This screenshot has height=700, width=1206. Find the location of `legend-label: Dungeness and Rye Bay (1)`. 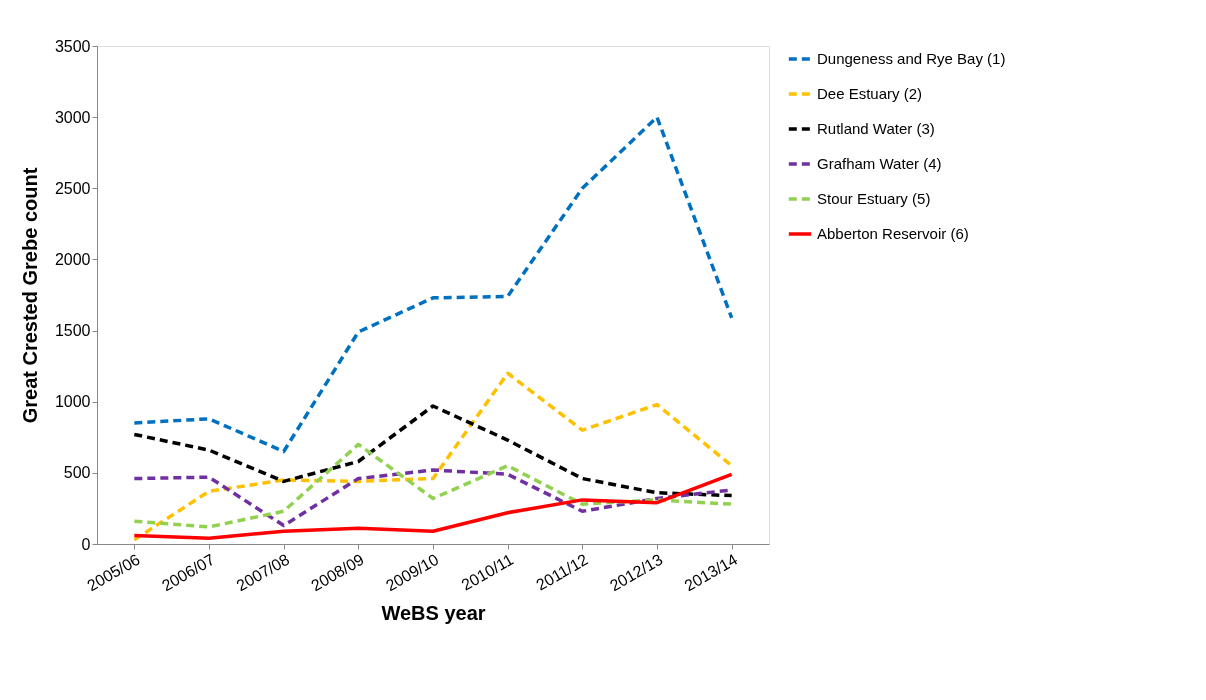

legend-label: Dungeness and Rye Bay (1) is located at coordinates (911, 58).